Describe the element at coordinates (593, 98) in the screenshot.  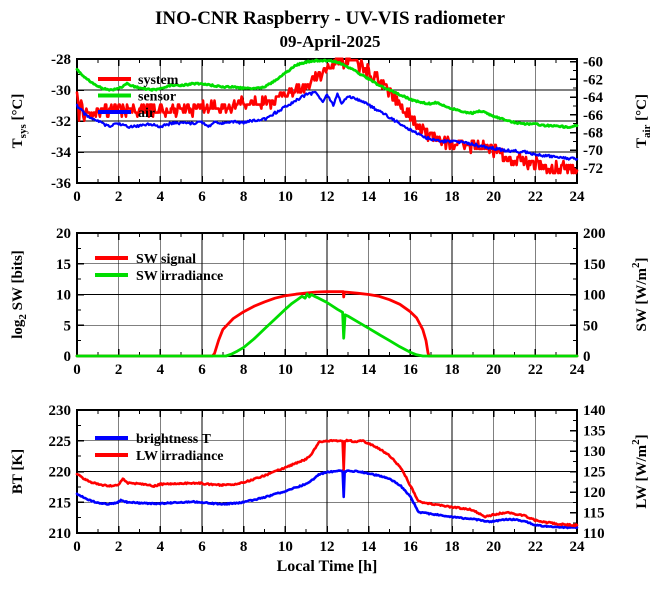
I see `right-tick-label: -64` at that location.